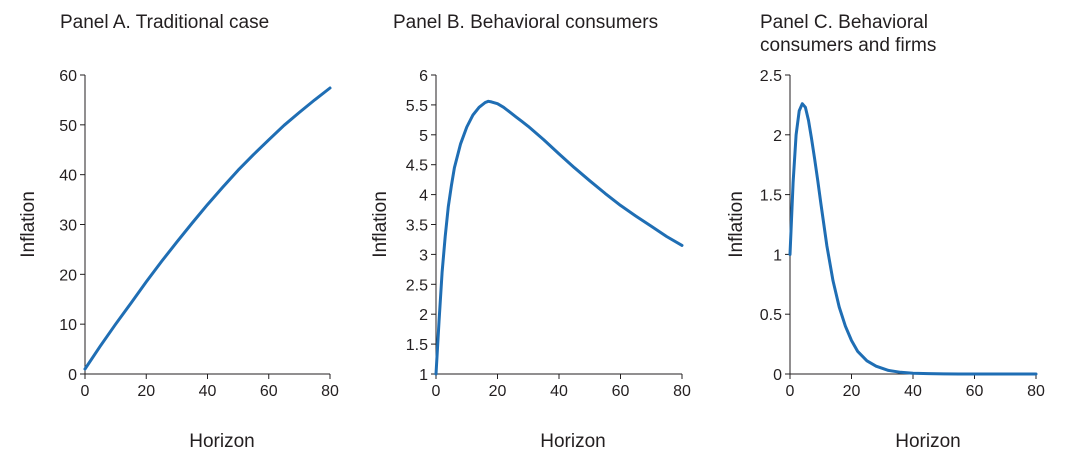 The image size is (1085, 473). I want to click on panel-title-line: consumers and firms, so click(848, 45).